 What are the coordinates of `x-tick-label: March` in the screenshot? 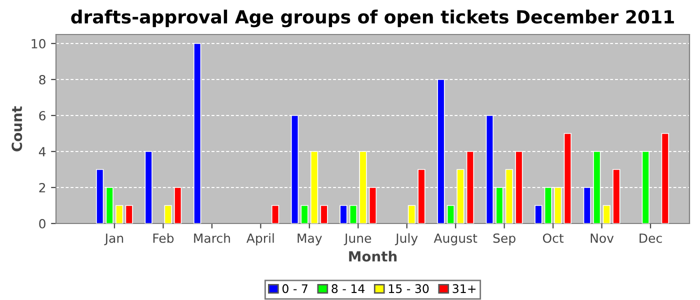 It's located at (212, 238).